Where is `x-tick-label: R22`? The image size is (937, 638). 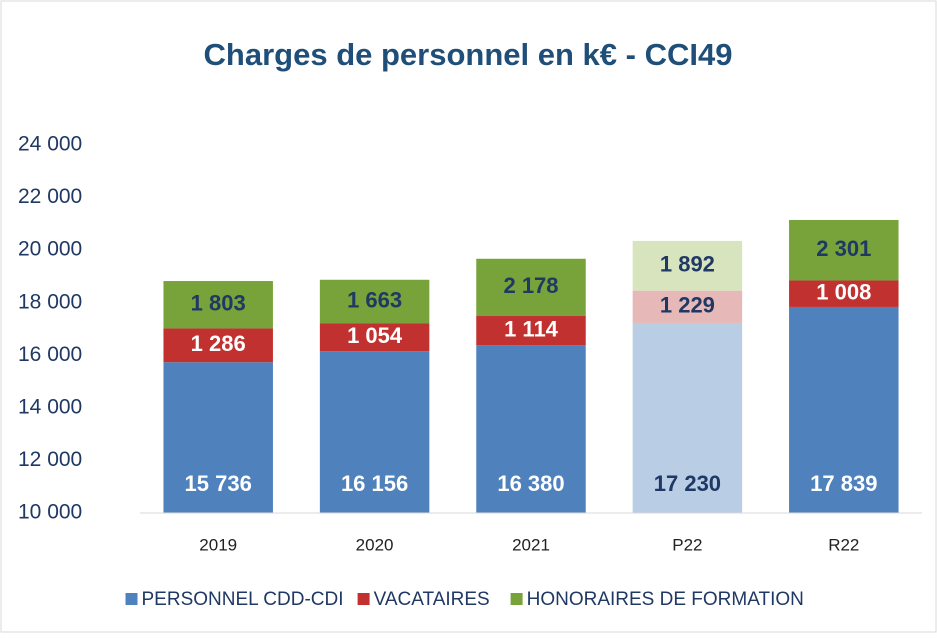
x-tick-label: R22 is located at coordinates (843, 544).